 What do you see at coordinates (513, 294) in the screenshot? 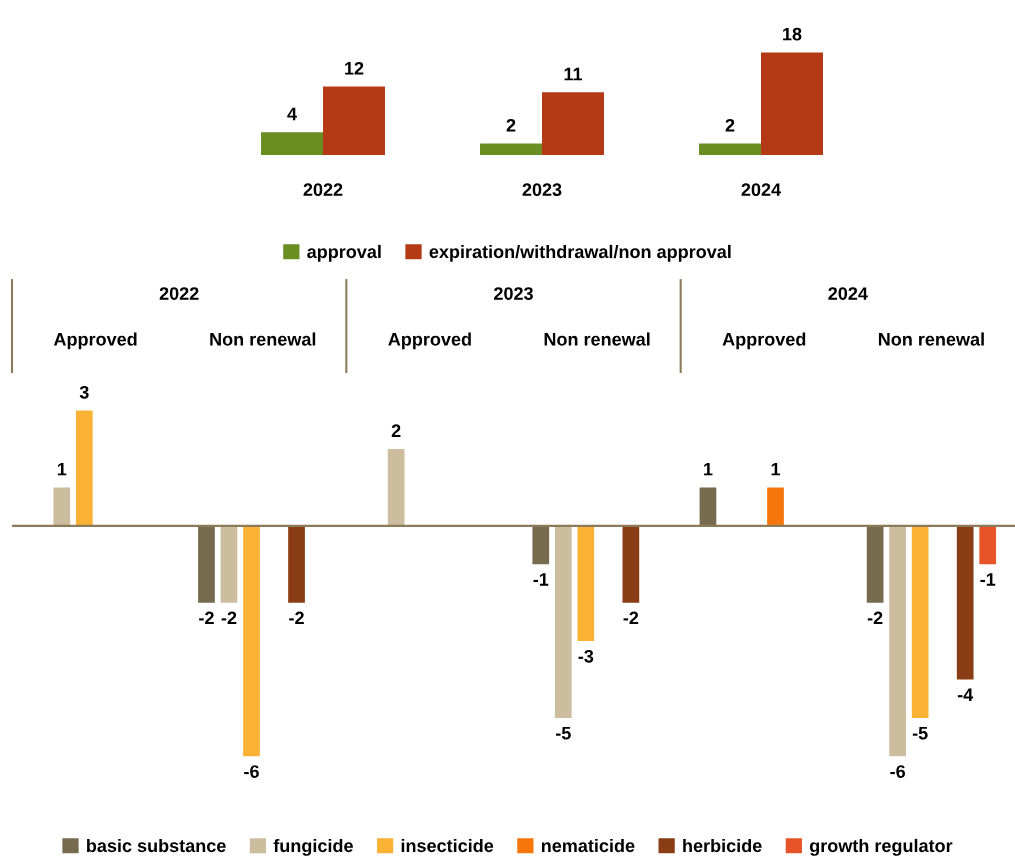
I see `text: 2023` at bounding box center [513, 294].